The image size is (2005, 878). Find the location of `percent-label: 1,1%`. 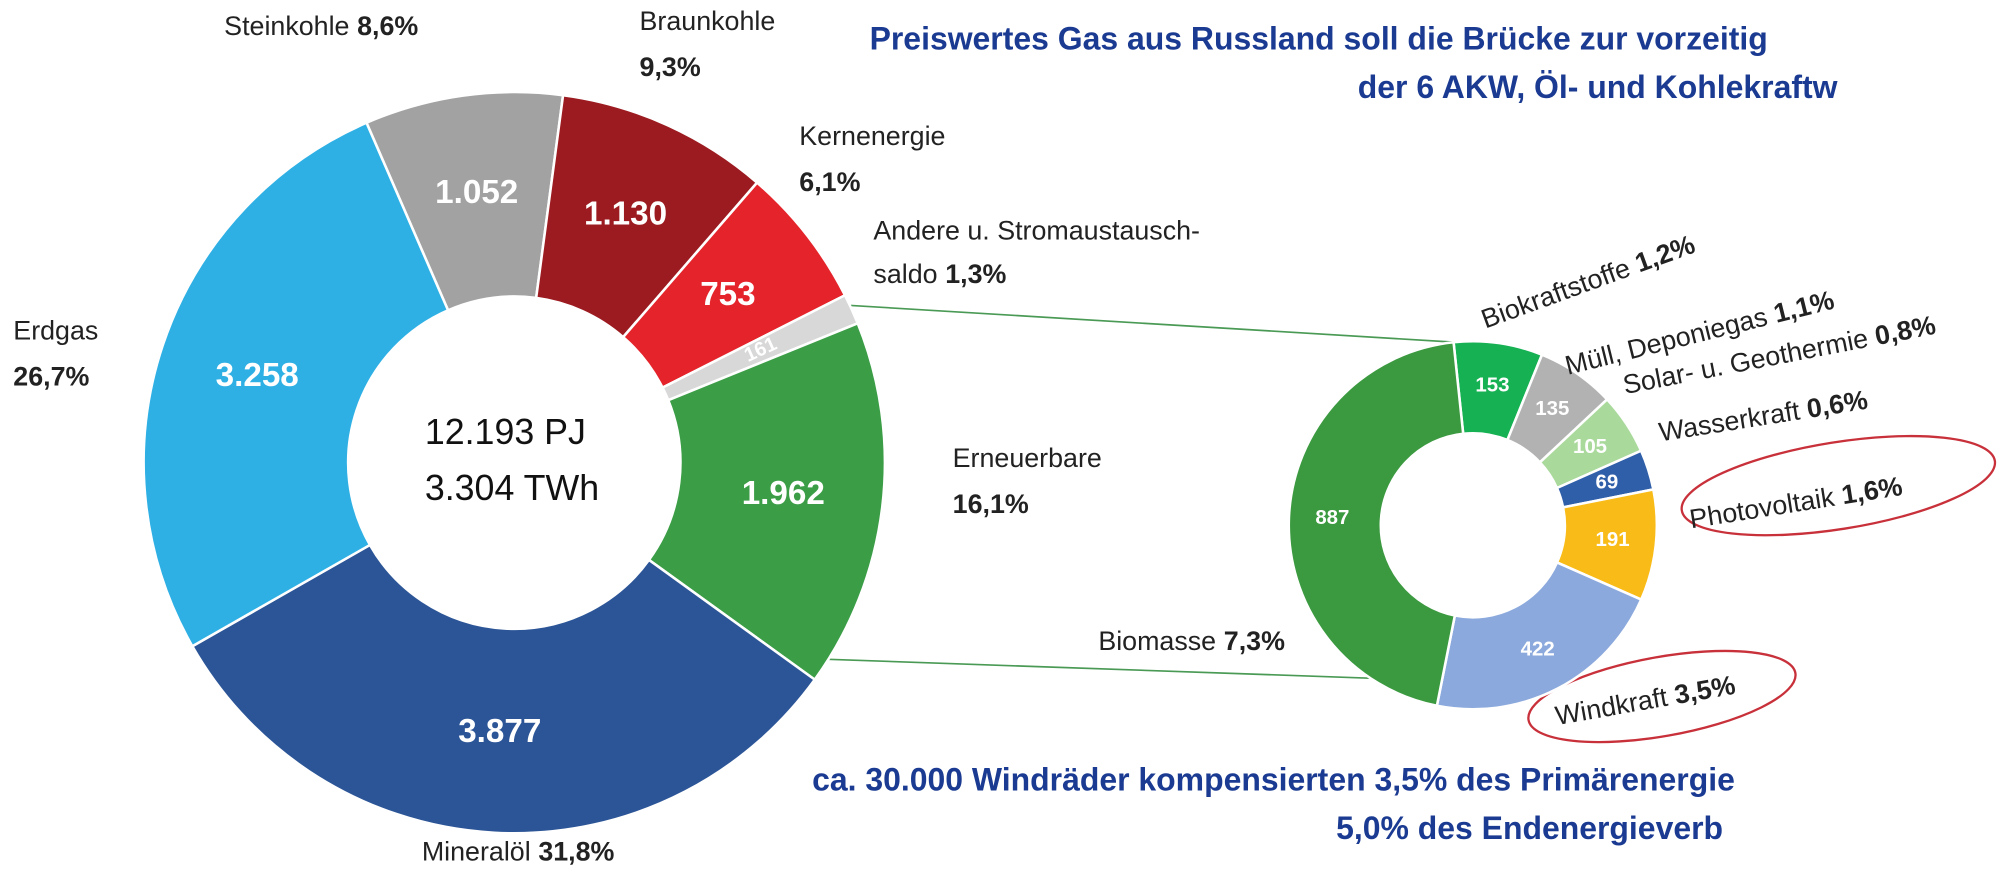

percent-label: 1,1% is located at coordinates (1804, 307).